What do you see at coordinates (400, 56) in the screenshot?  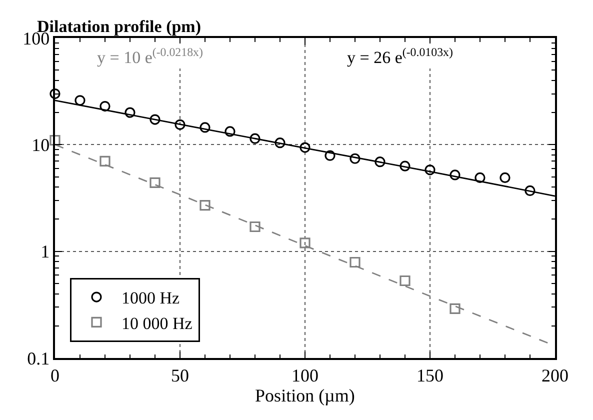 I see `annotation: y = 26 e$^{(-0.0103x)}$` at bounding box center [400, 56].